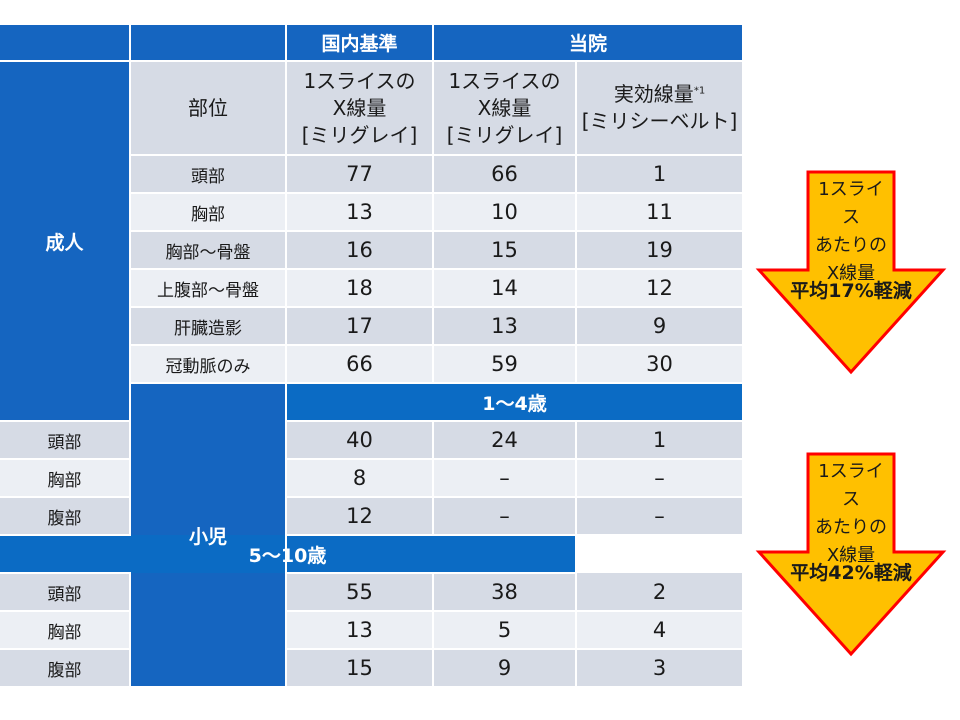  I want to click on col-header-part: 部位, so click(208, 108).